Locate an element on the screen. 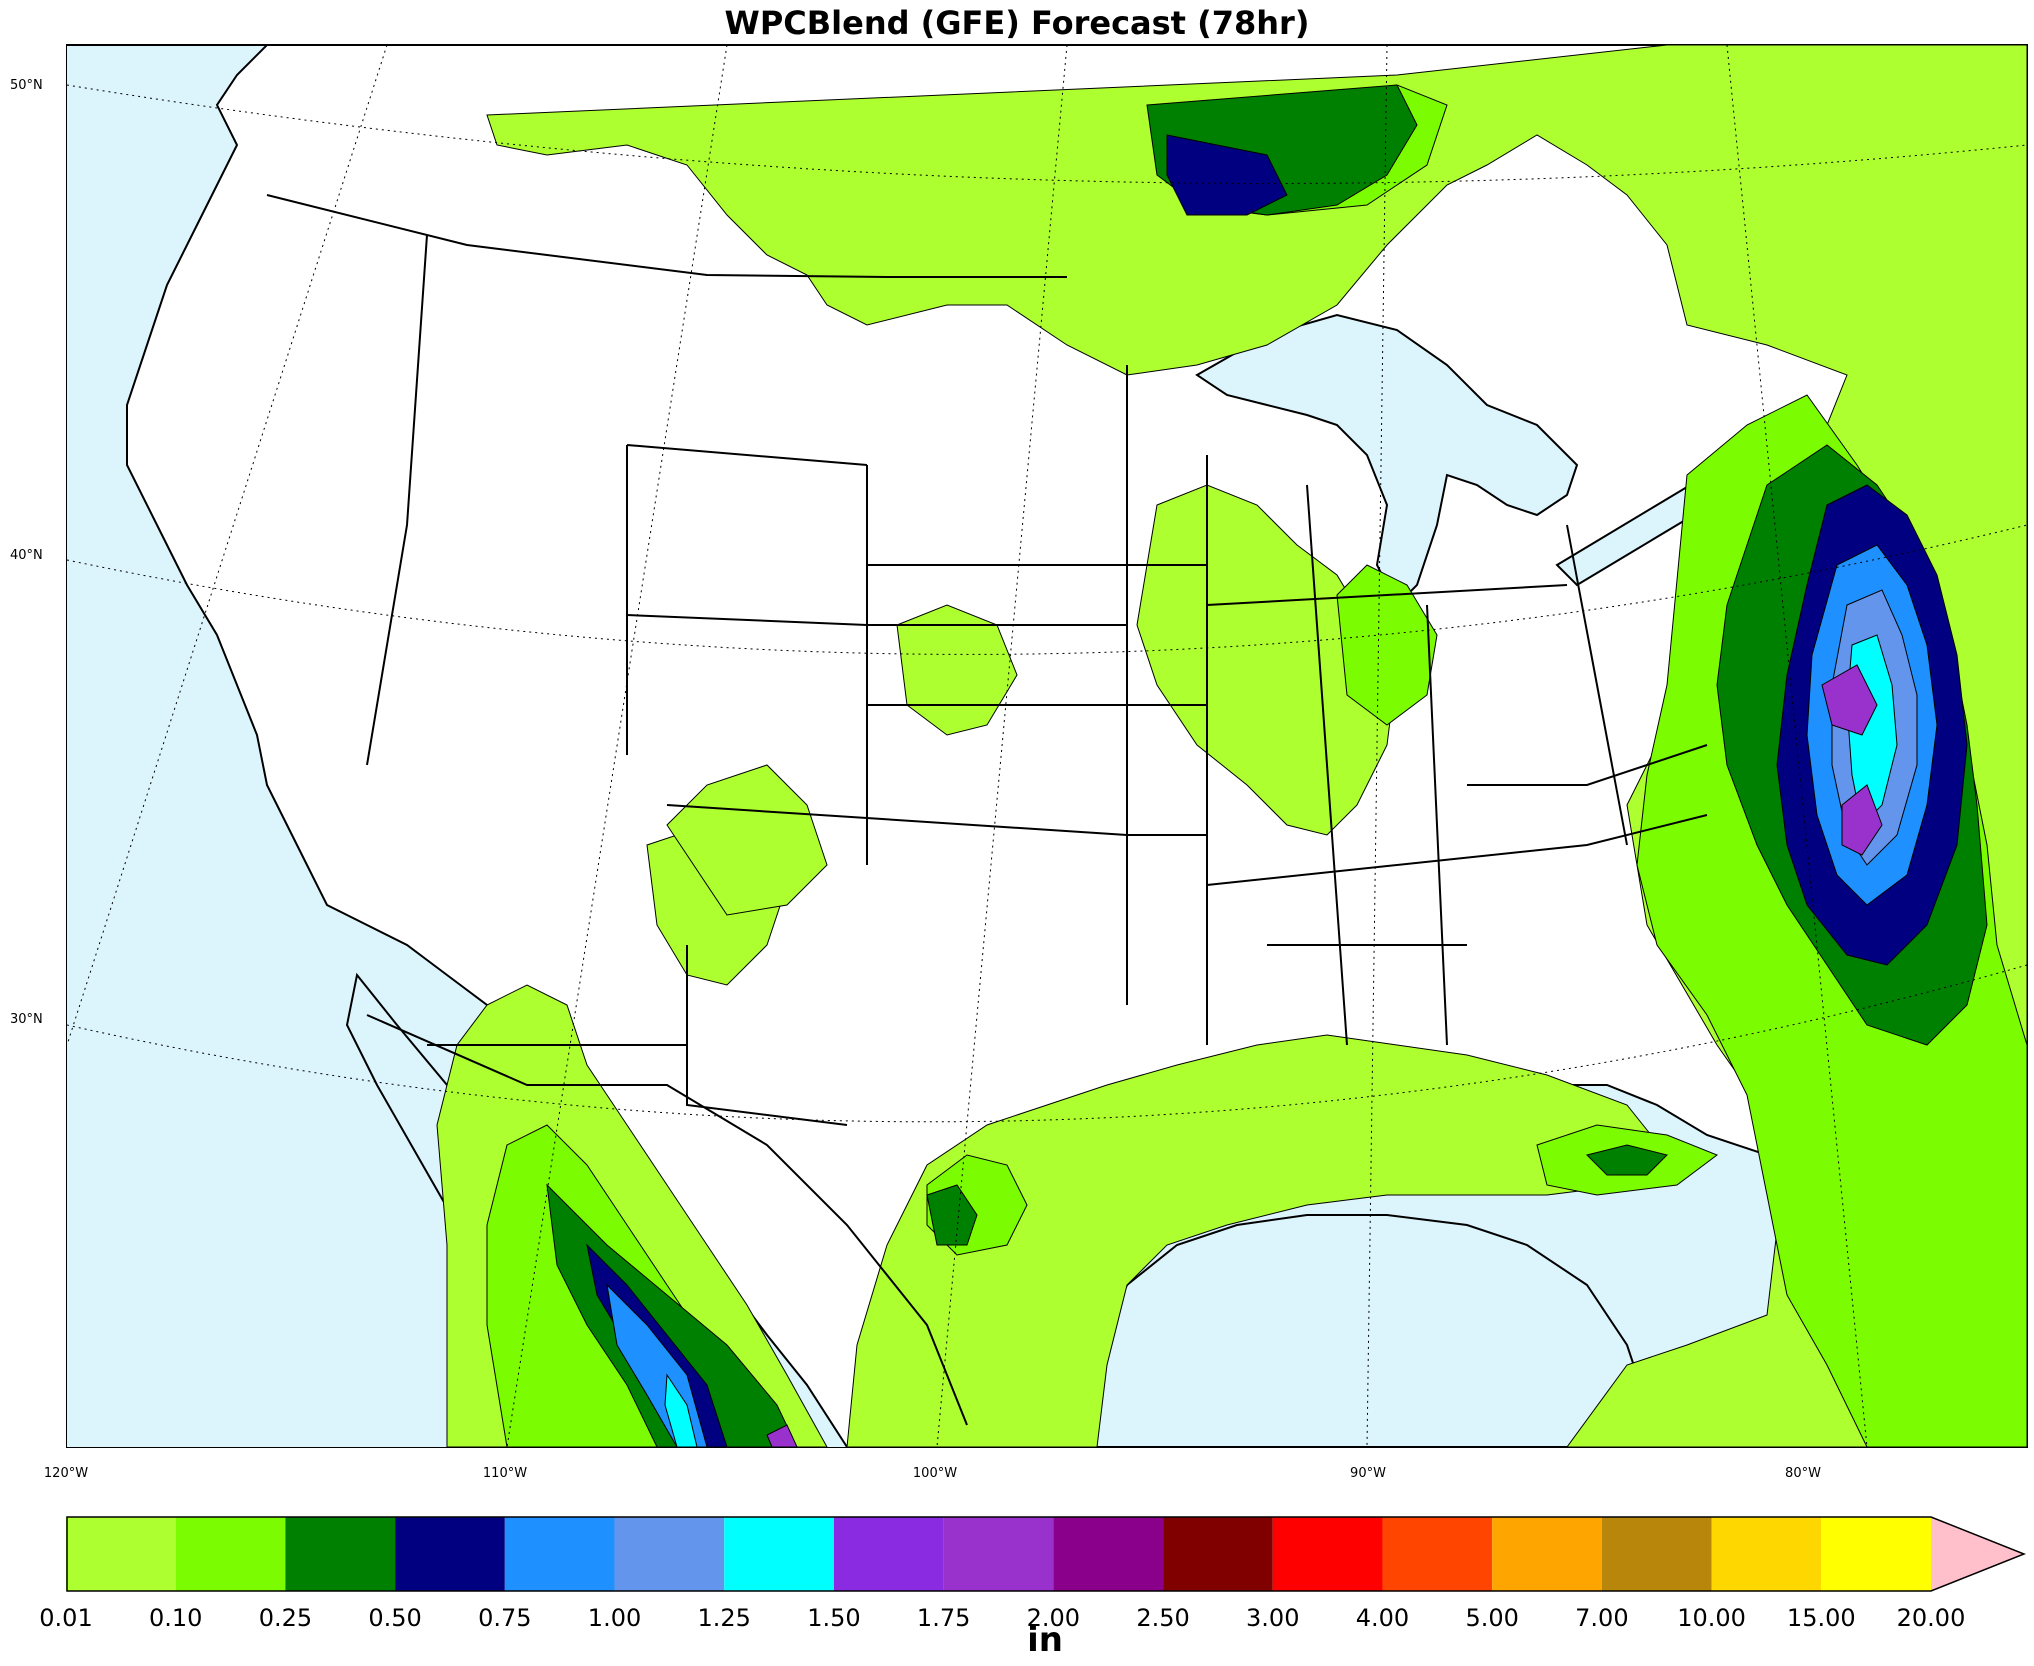 The width and height of the screenshot is (2034, 1666). colorbar is located at coordinates (1046, 1554).